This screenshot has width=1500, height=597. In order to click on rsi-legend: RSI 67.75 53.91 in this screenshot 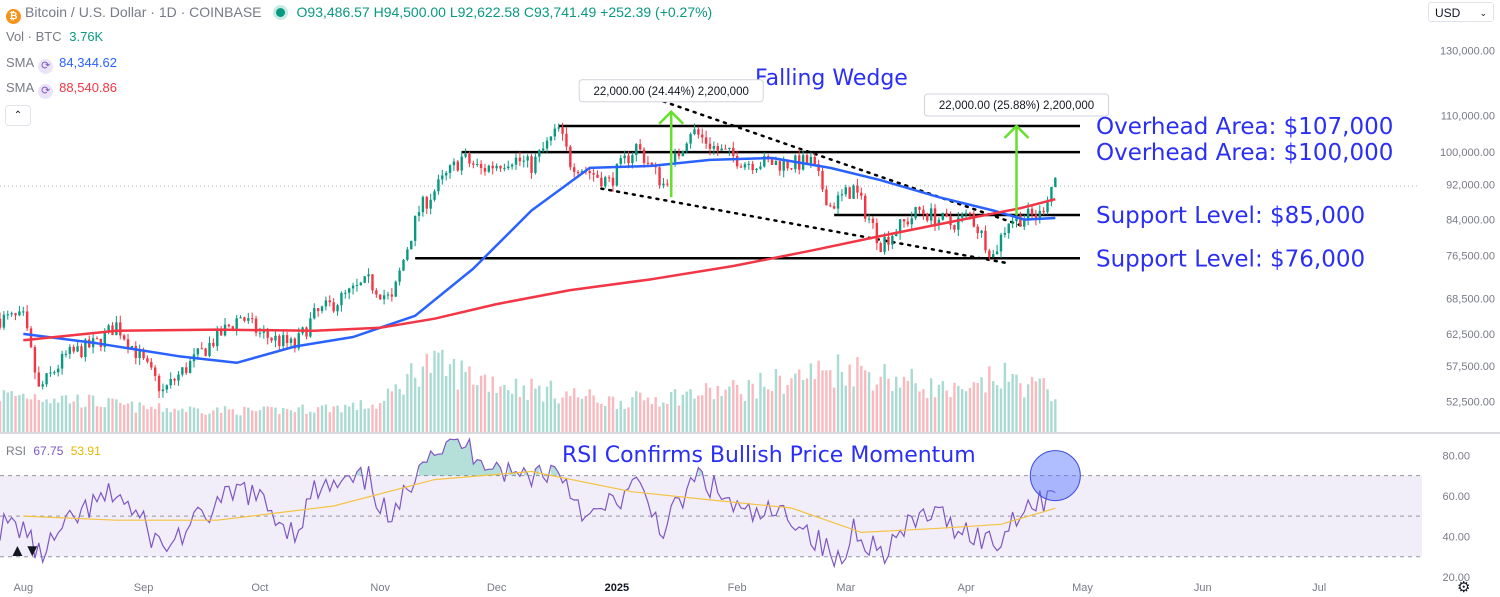, I will do `click(53, 451)`.